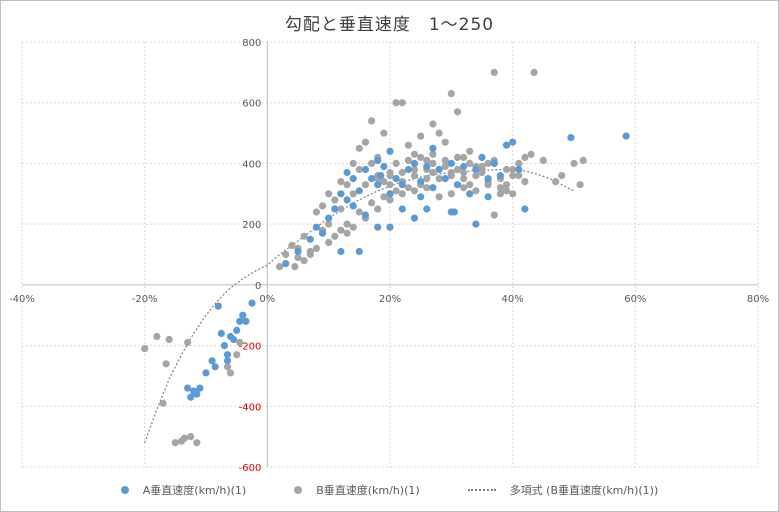 The width and height of the screenshot is (779, 512). I want to click on legend-item-b: B垂直速度(km/h)(1), so click(357, 490).